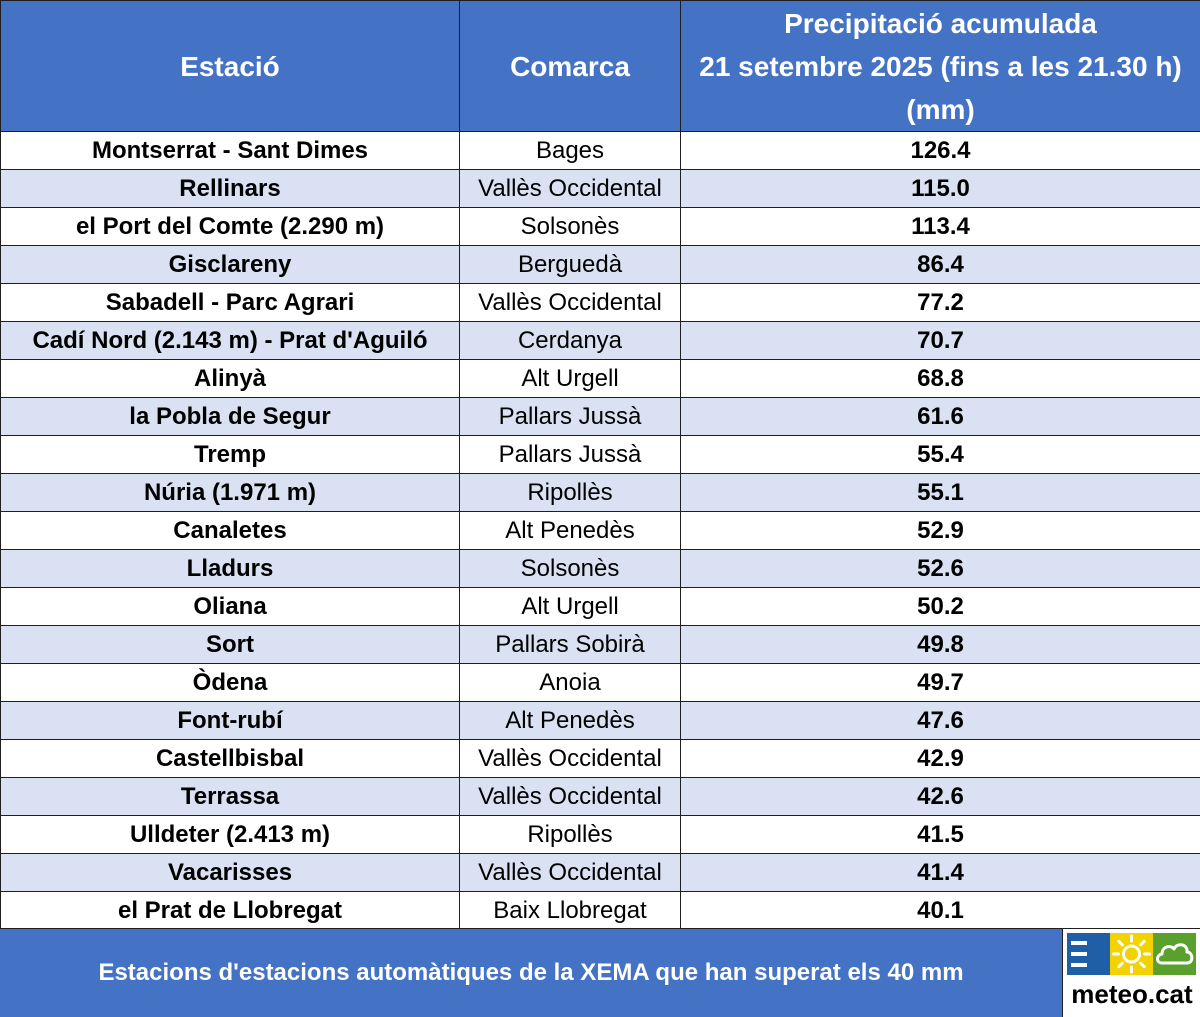 The height and width of the screenshot is (1017, 1200). I want to click on precipitation-value-cell: 42.9, so click(940, 758).